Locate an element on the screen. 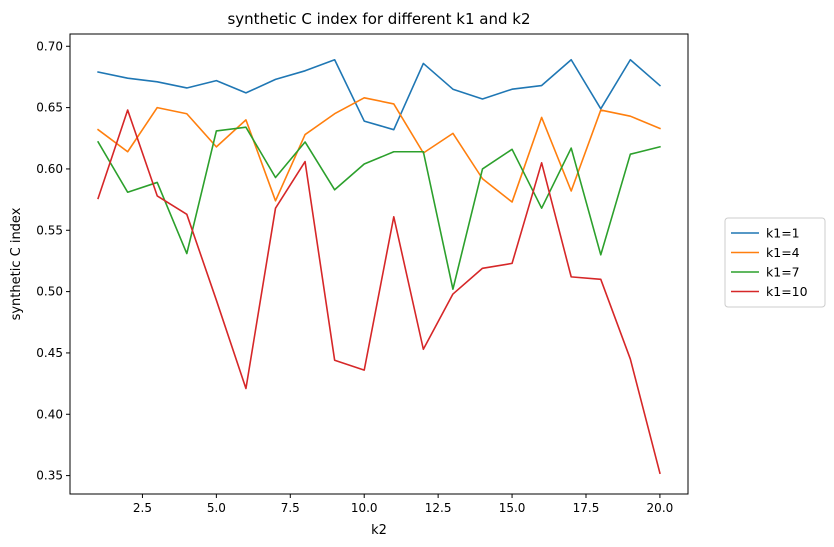  y-axis: 0.35 0.40 0.45 0.50 0.55 0.60 0.65 0.70 is located at coordinates (53, 261).